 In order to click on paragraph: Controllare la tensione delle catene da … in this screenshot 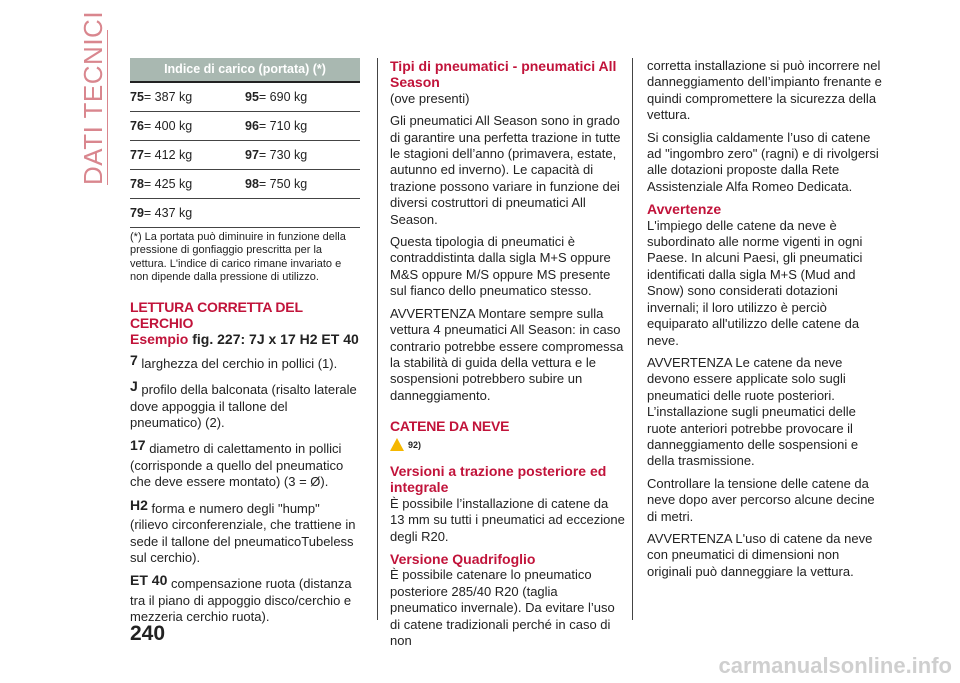, I will do `click(761, 499)`.